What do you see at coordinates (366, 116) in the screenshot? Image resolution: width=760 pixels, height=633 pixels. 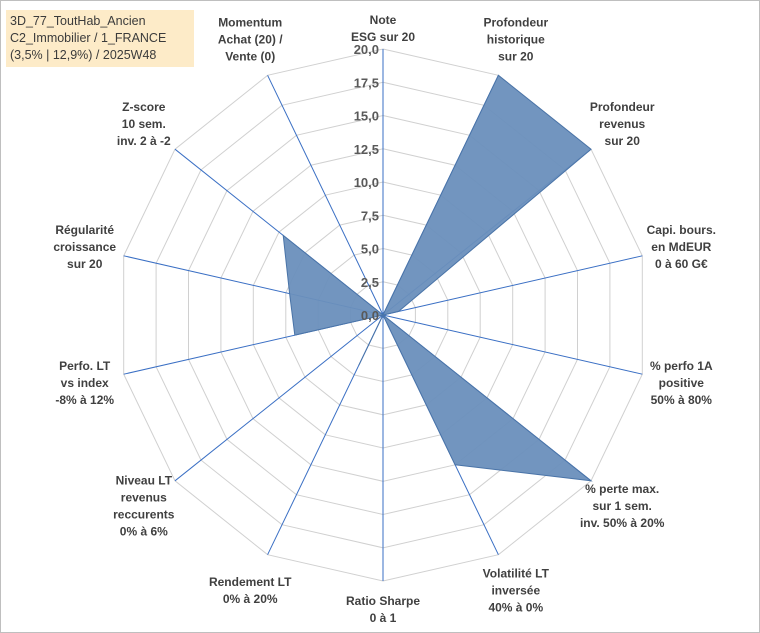 I see `radial-tick-label: 15,0` at bounding box center [366, 116].